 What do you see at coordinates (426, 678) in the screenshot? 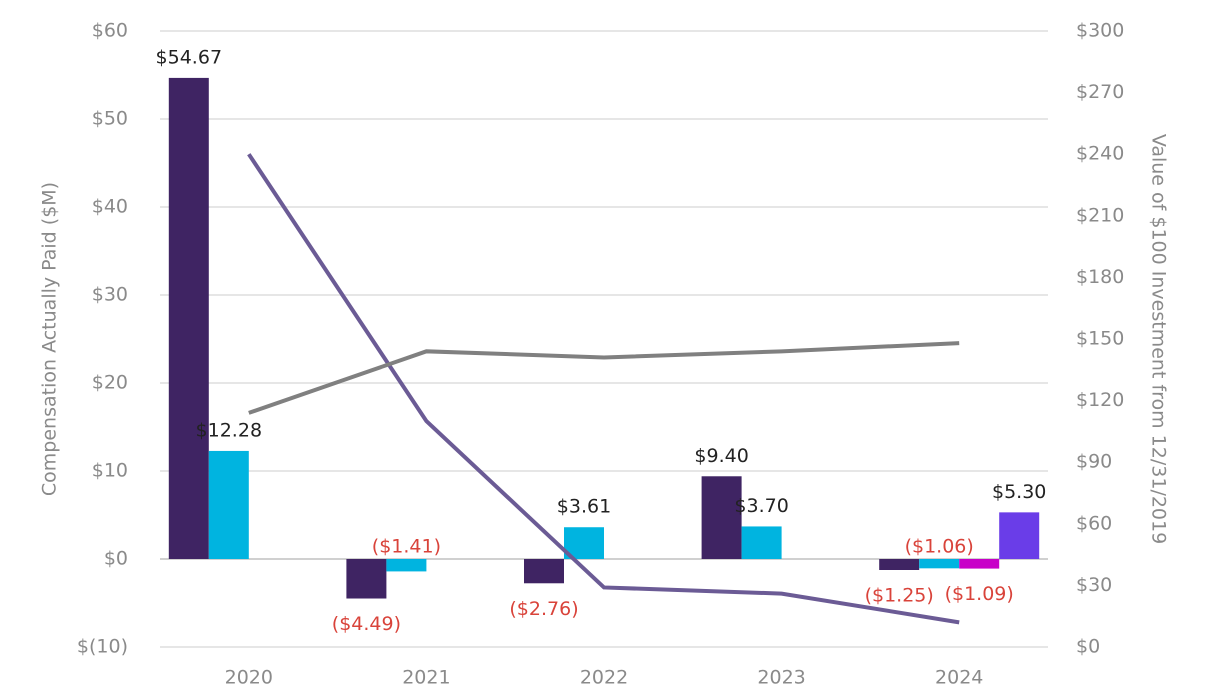
I see `x-tick-label: 2021` at bounding box center [426, 678].